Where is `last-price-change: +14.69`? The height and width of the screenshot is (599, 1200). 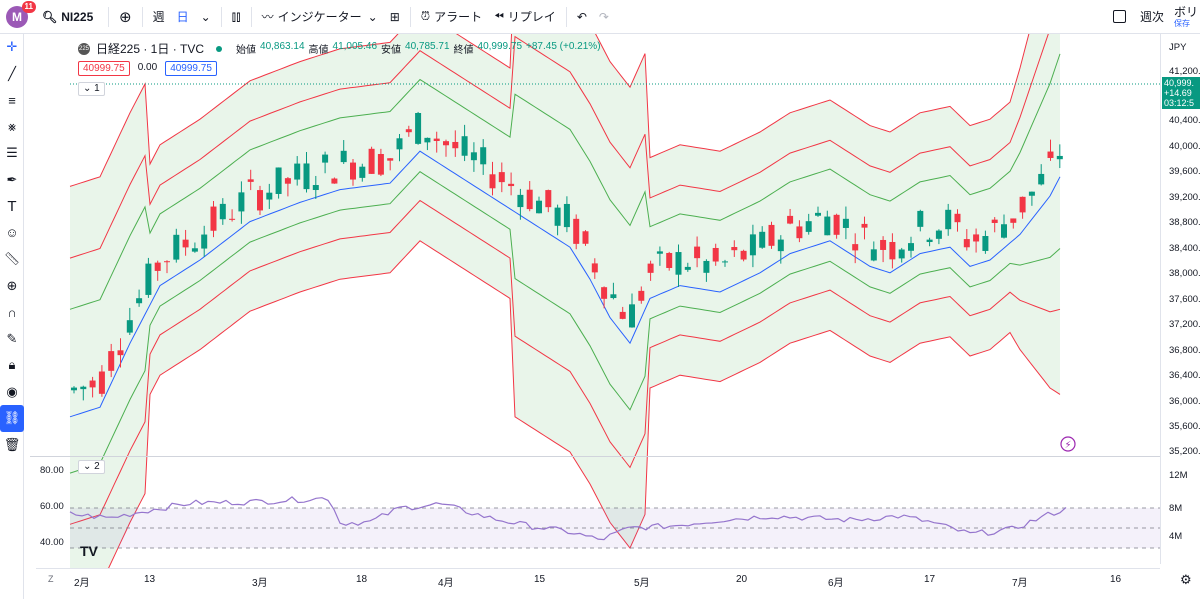
last-price-change: +14.69 is located at coordinates (1178, 93).